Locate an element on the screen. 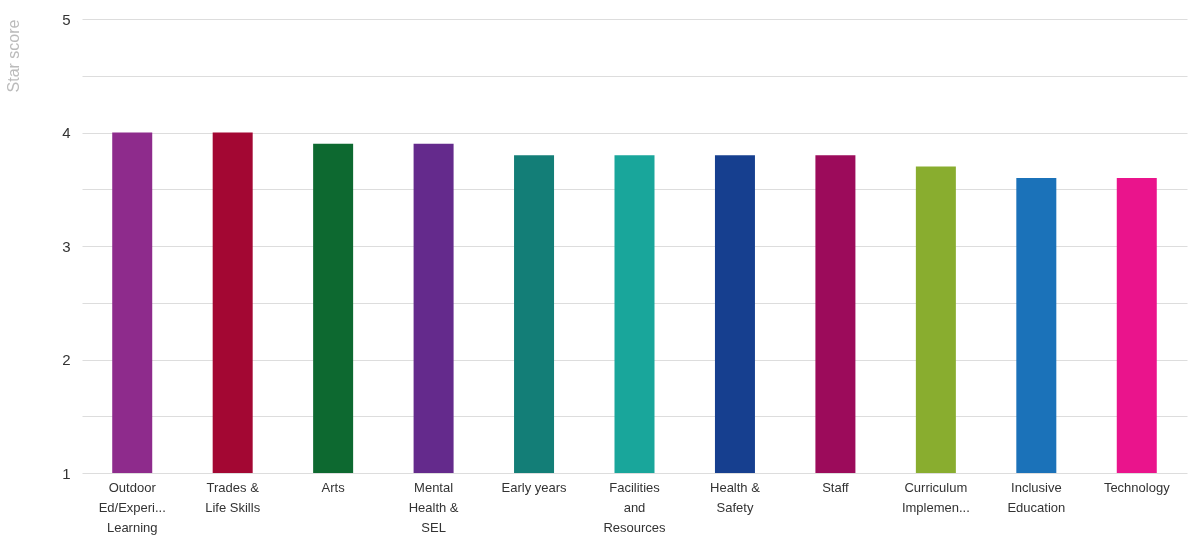 This screenshot has width=1195, height=540. x-tick-label: Inclusive Education is located at coordinates (1036, 497).